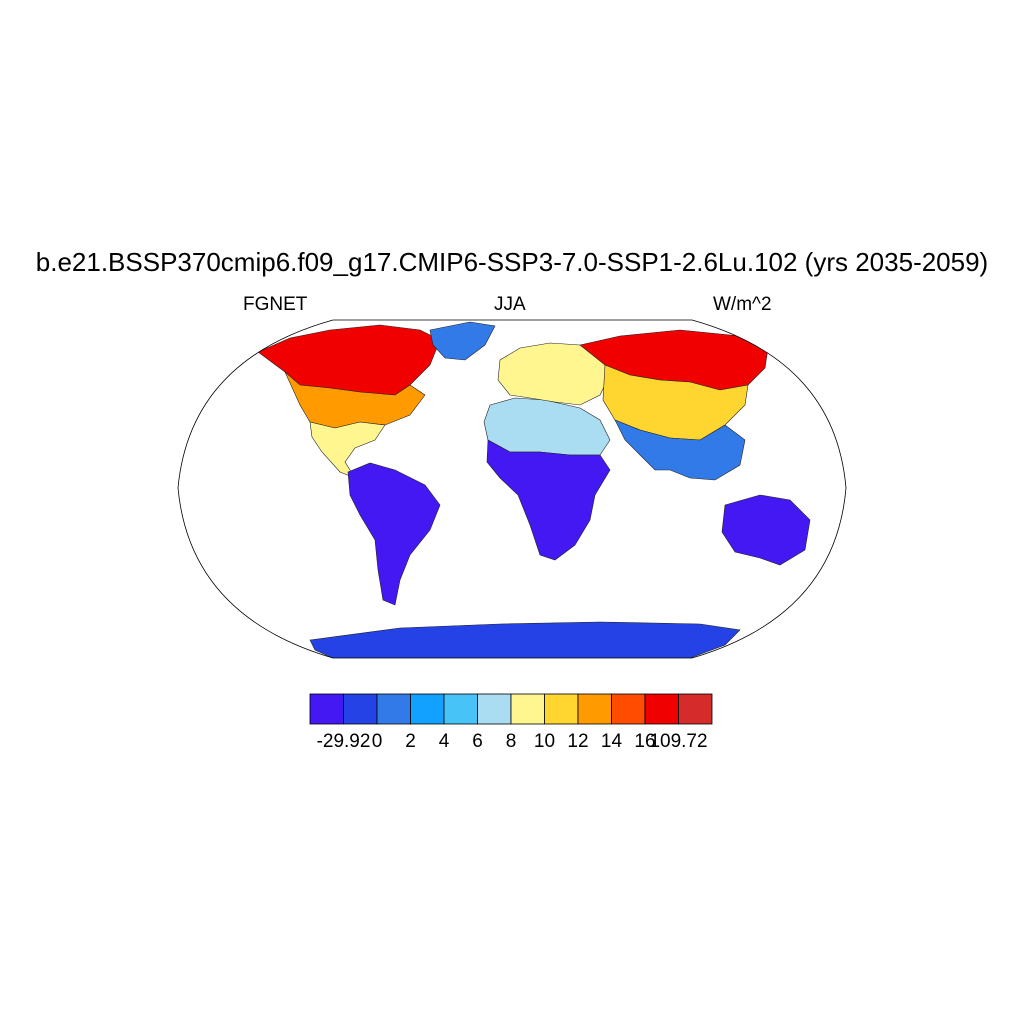  I want to click on colorbar-tick-label: 12, so click(578, 741).